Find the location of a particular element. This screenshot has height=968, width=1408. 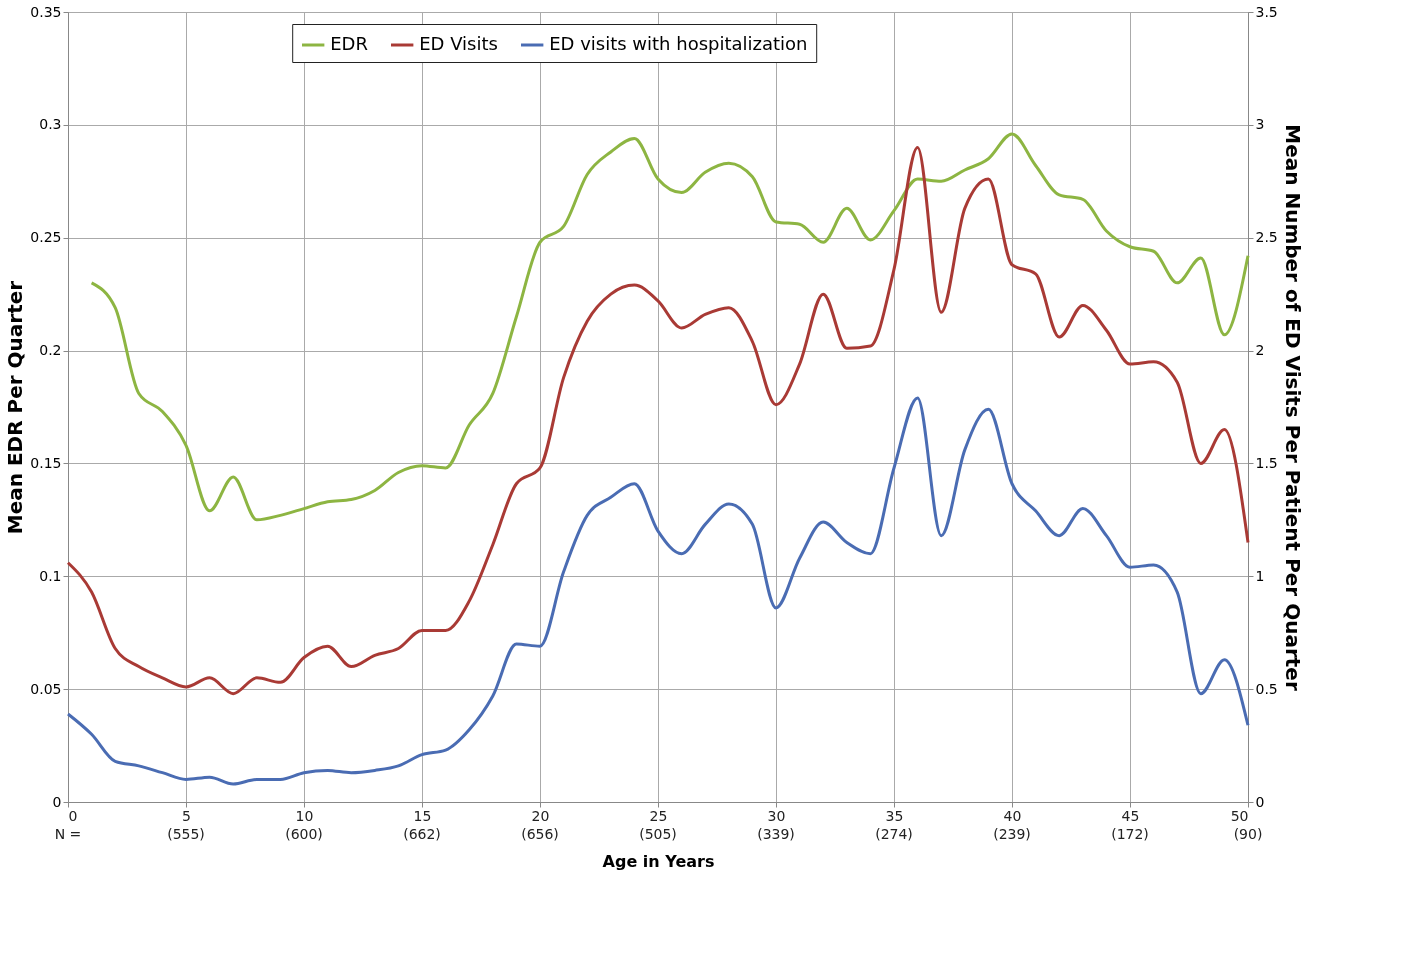

text: (172) is located at coordinates (1130, 834).